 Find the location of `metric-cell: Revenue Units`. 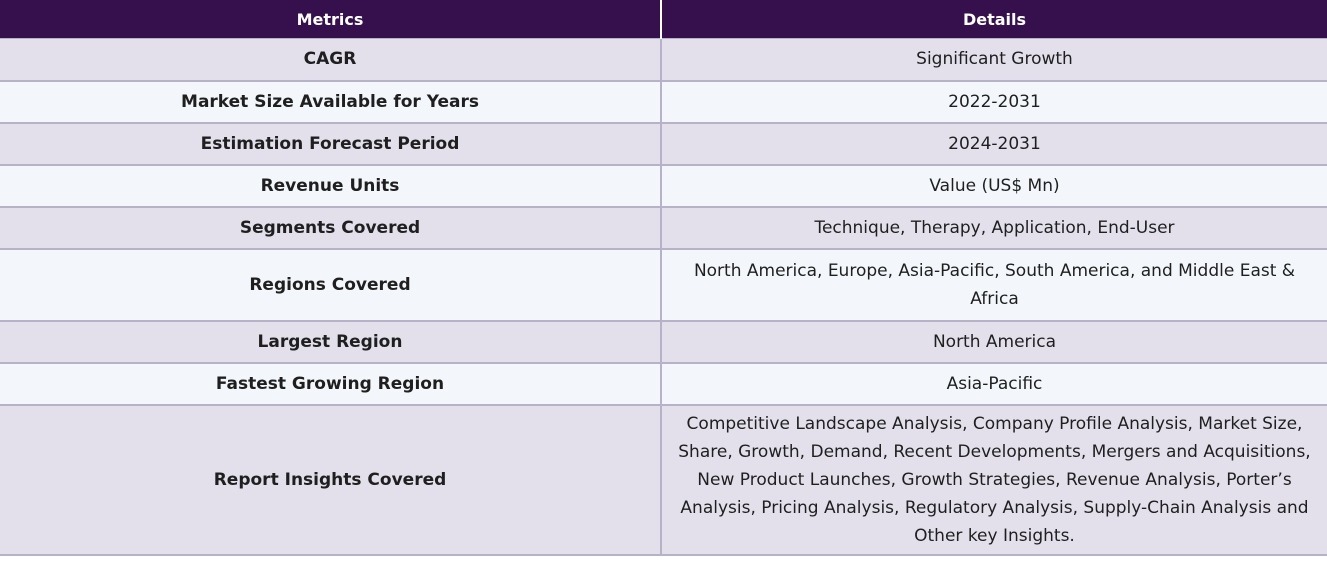

metric-cell: Revenue Units is located at coordinates (331, 186).